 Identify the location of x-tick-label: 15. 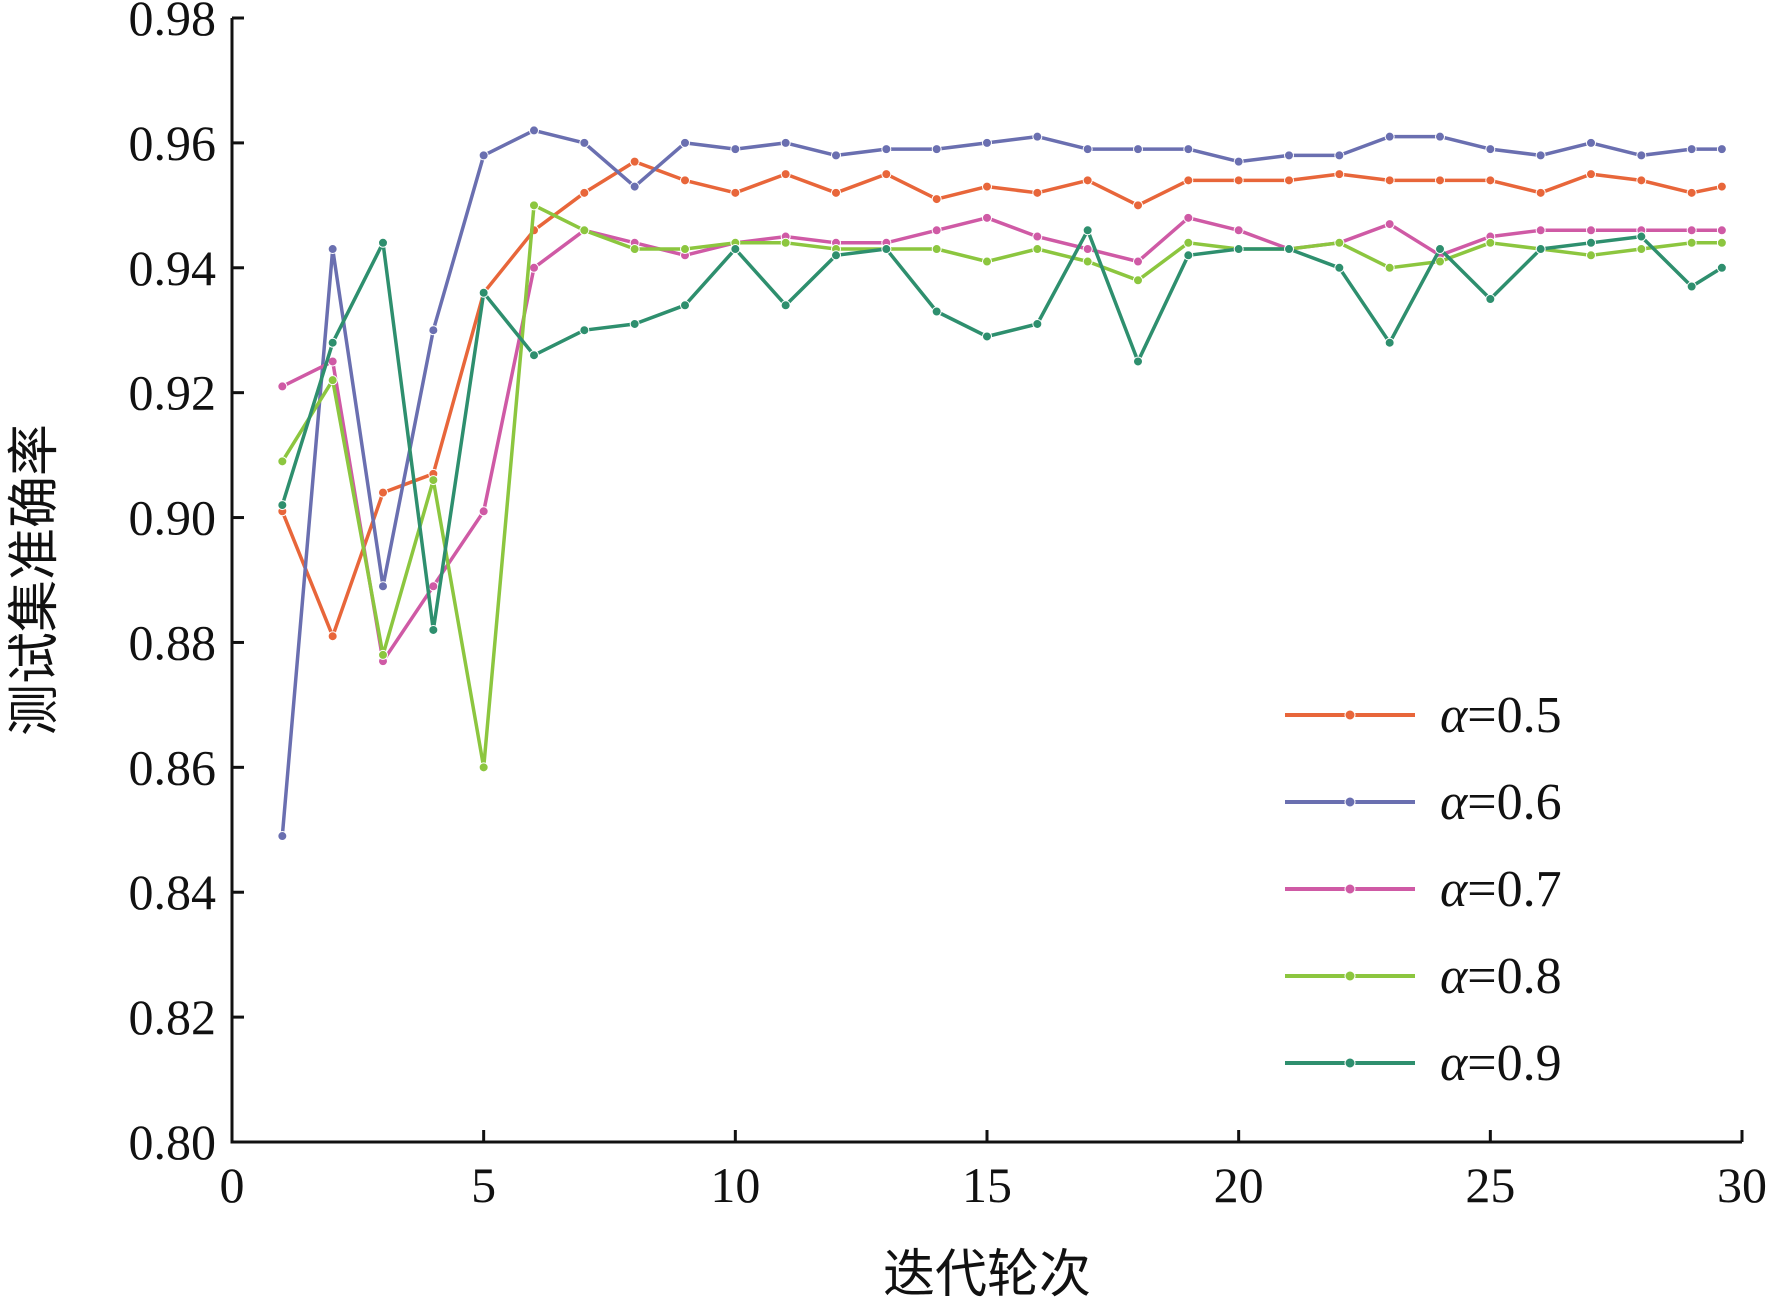
(987, 1185).